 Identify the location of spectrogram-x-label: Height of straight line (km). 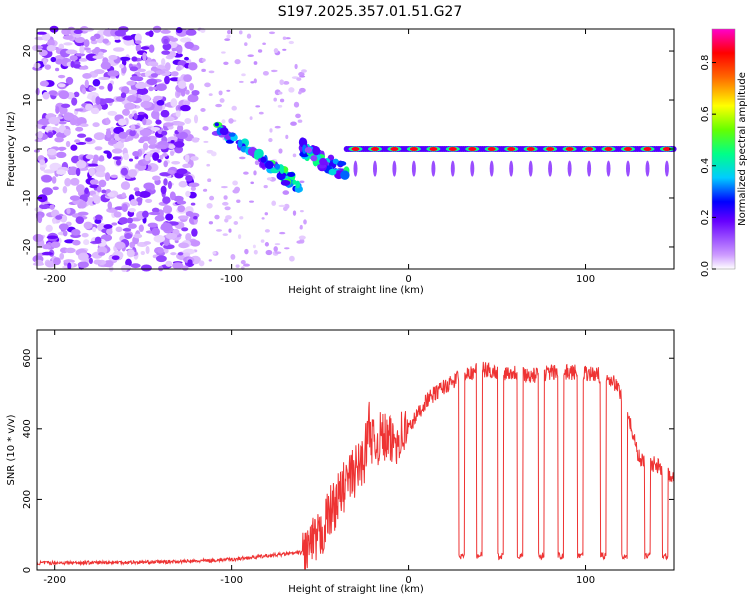
(356, 290).